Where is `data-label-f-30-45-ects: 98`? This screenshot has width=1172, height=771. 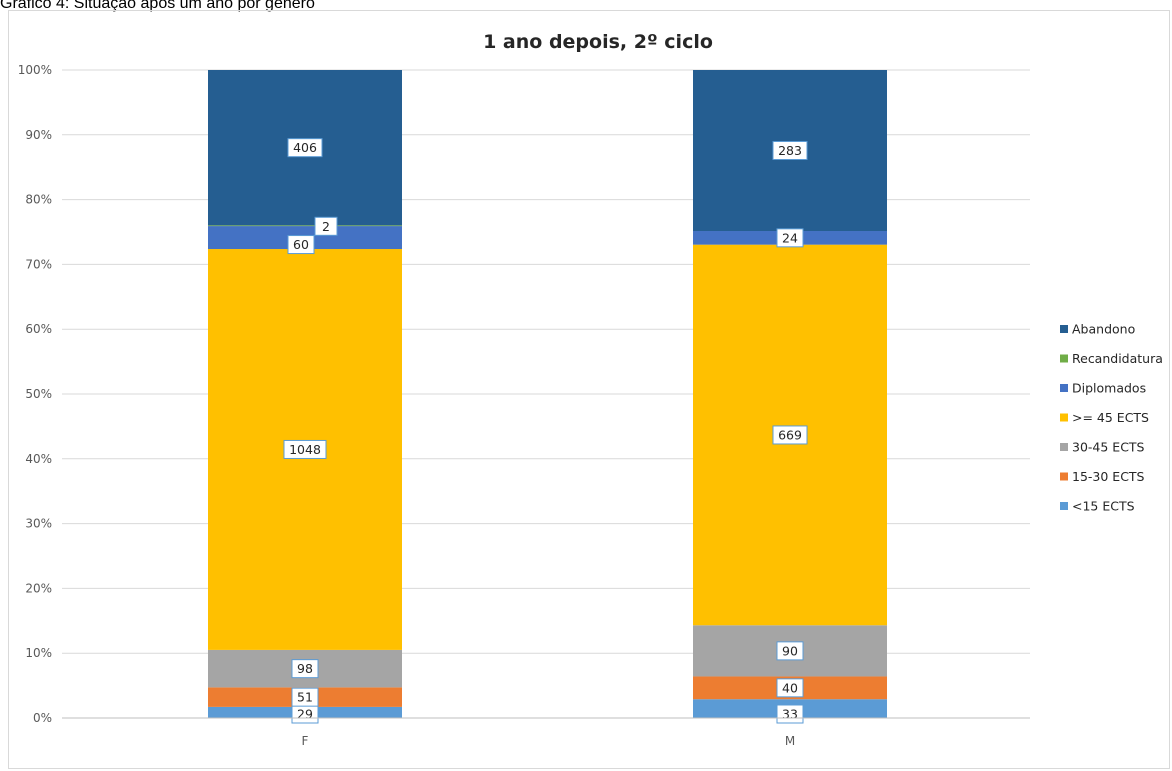 data-label-f-30-45-ects: 98 is located at coordinates (305, 668).